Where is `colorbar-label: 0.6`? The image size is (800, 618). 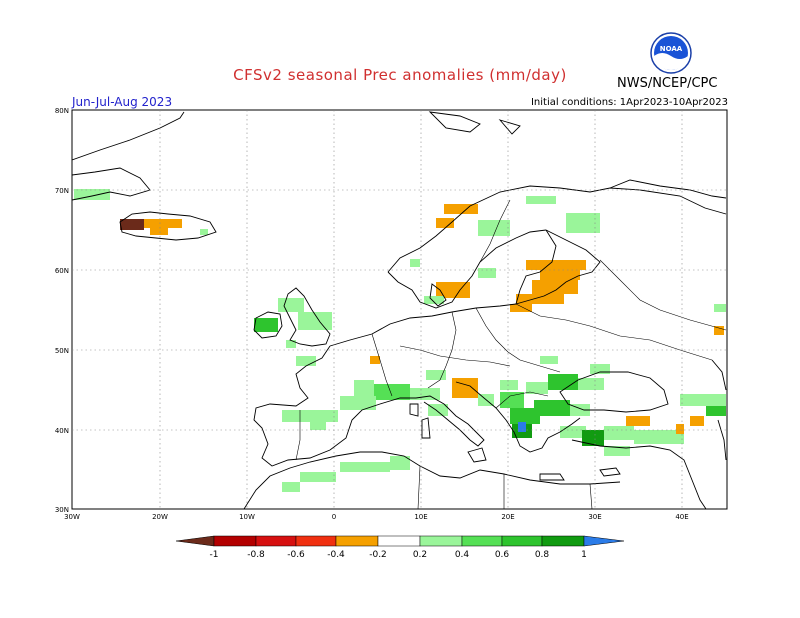 colorbar-label: 0.6 is located at coordinates (502, 555).